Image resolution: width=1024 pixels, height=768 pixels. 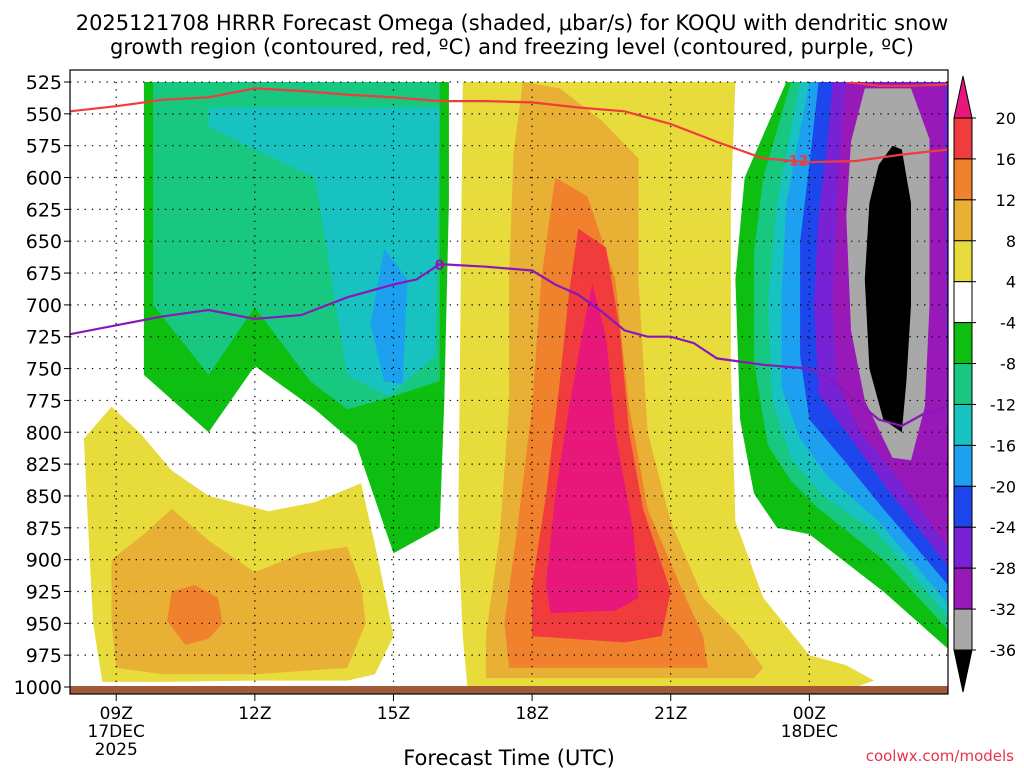 I want to click on colorbar: 20 16 12 8 4 -4 -8 -12 -16 -20 -24 -28 -32 -36, so click(x=984, y=384).